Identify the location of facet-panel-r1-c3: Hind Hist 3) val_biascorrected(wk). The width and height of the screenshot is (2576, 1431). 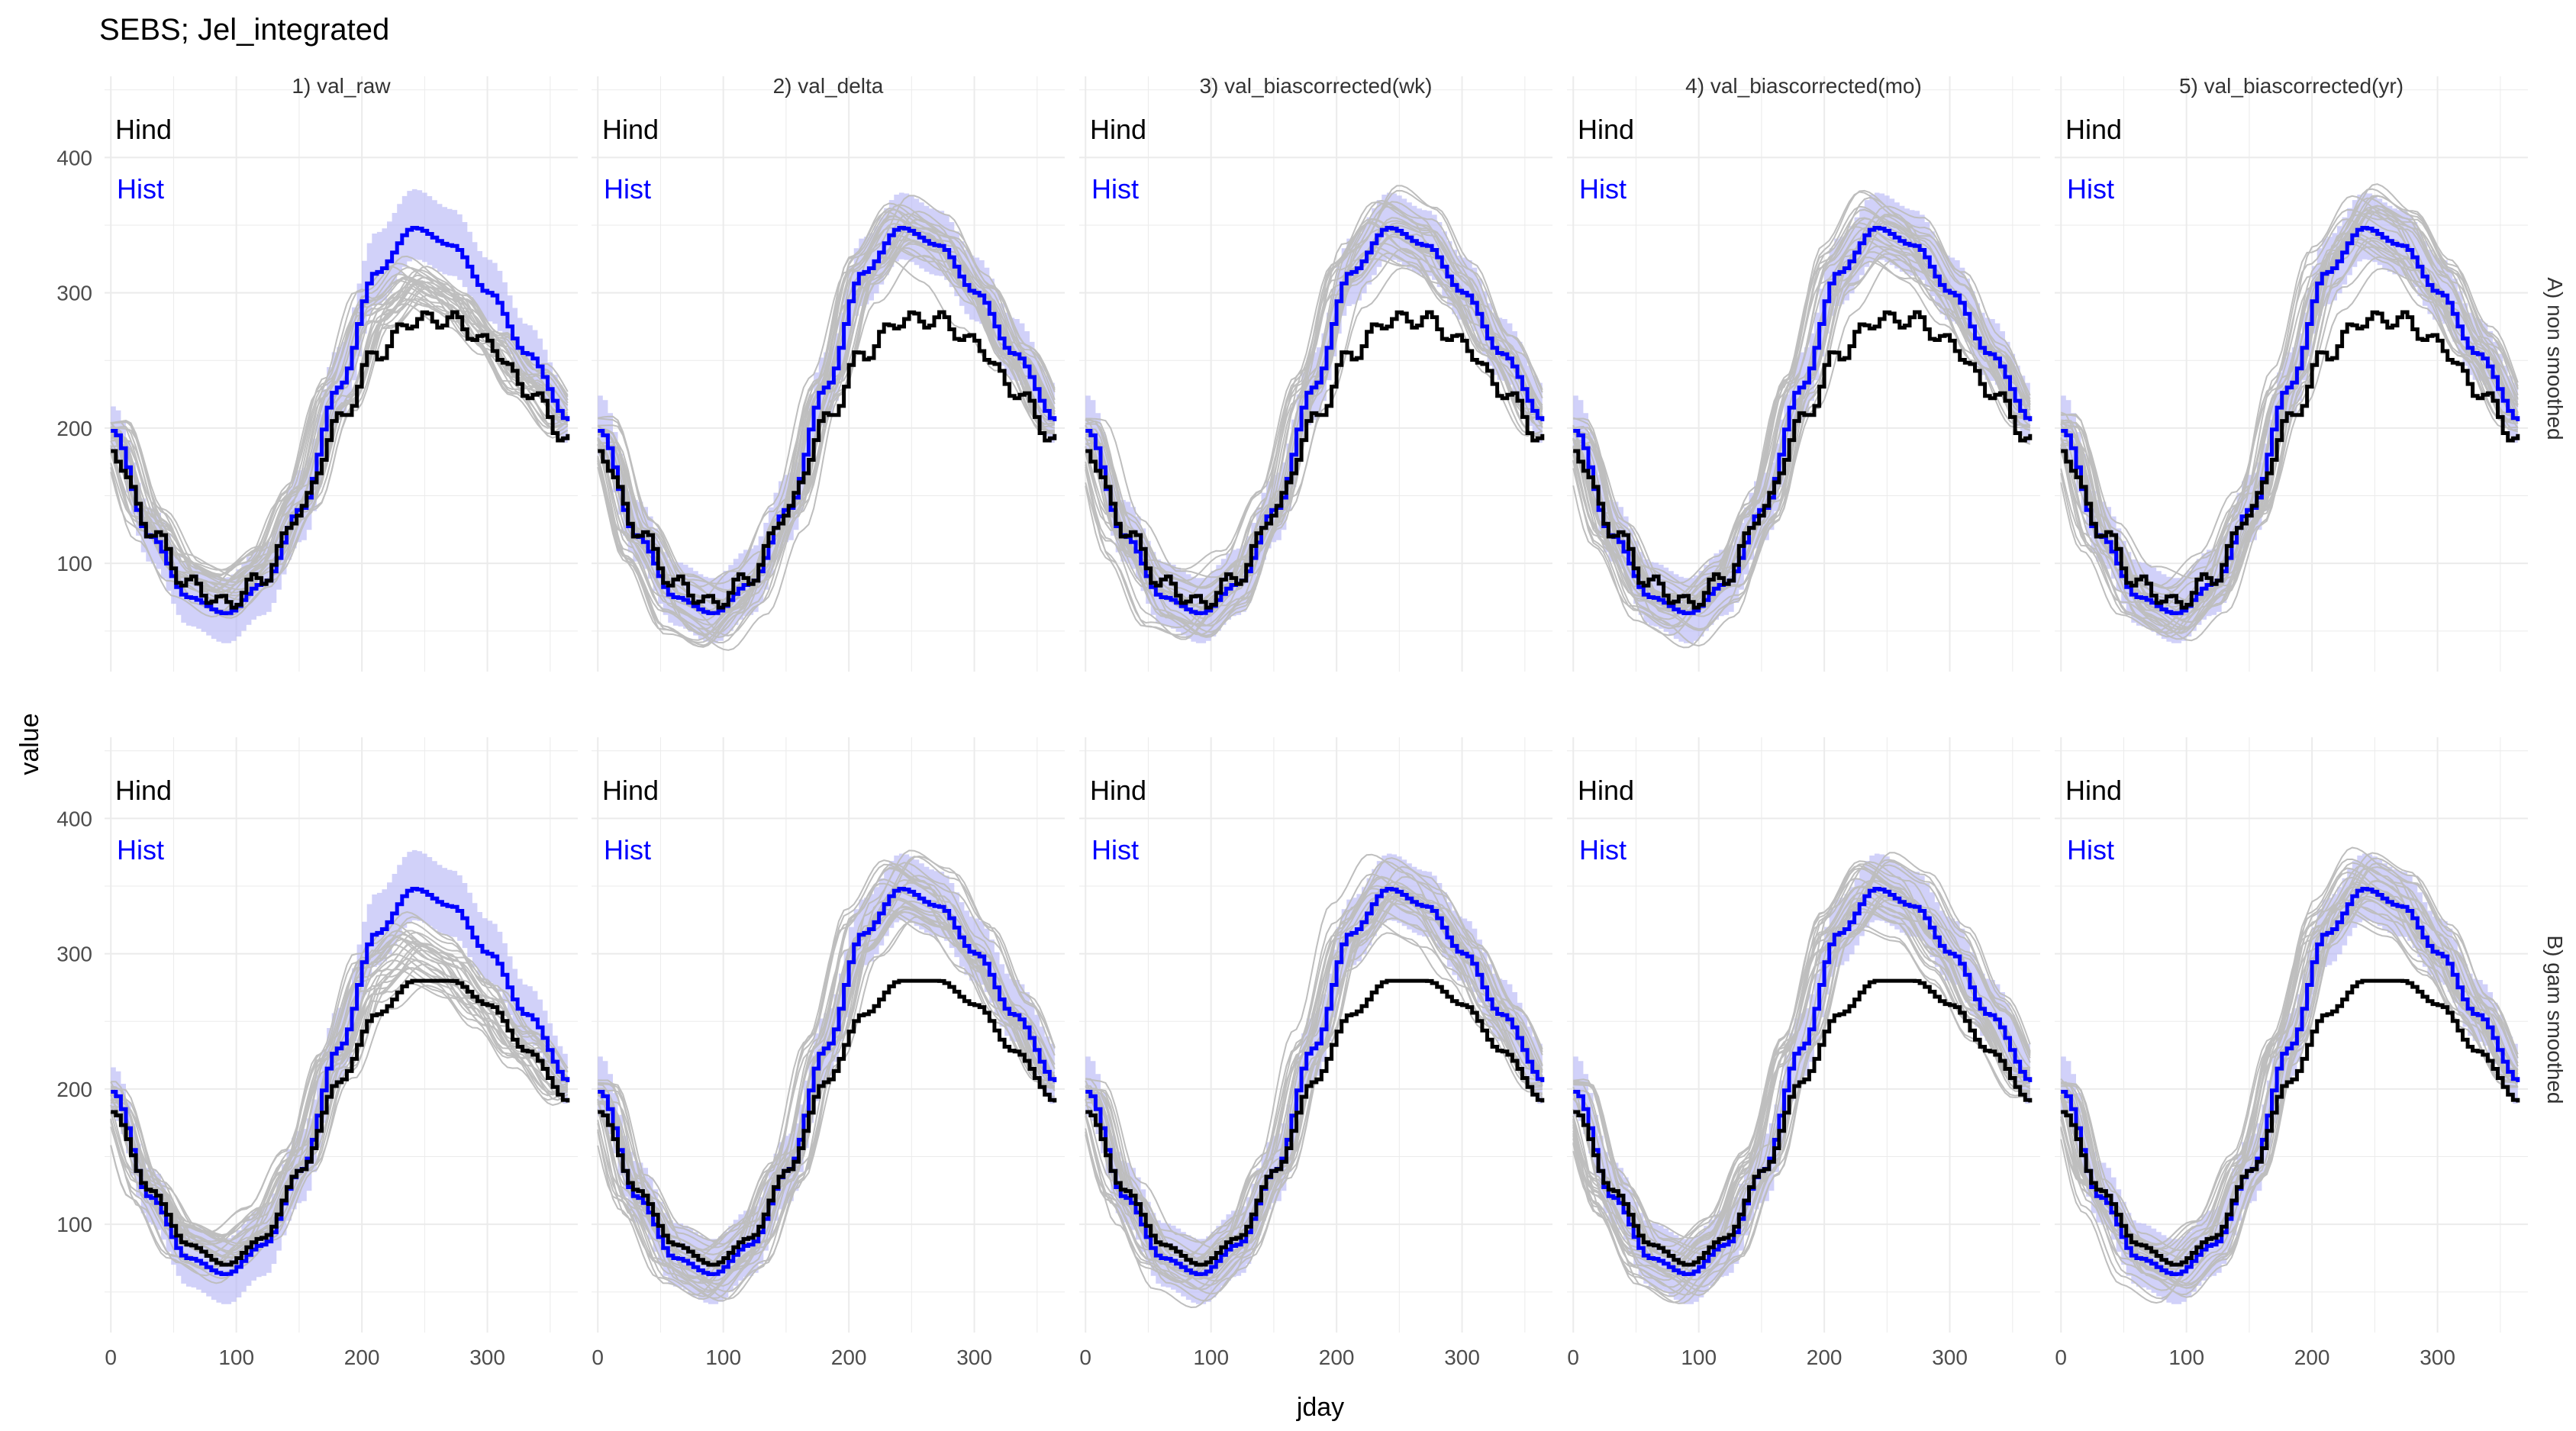
(1315, 373).